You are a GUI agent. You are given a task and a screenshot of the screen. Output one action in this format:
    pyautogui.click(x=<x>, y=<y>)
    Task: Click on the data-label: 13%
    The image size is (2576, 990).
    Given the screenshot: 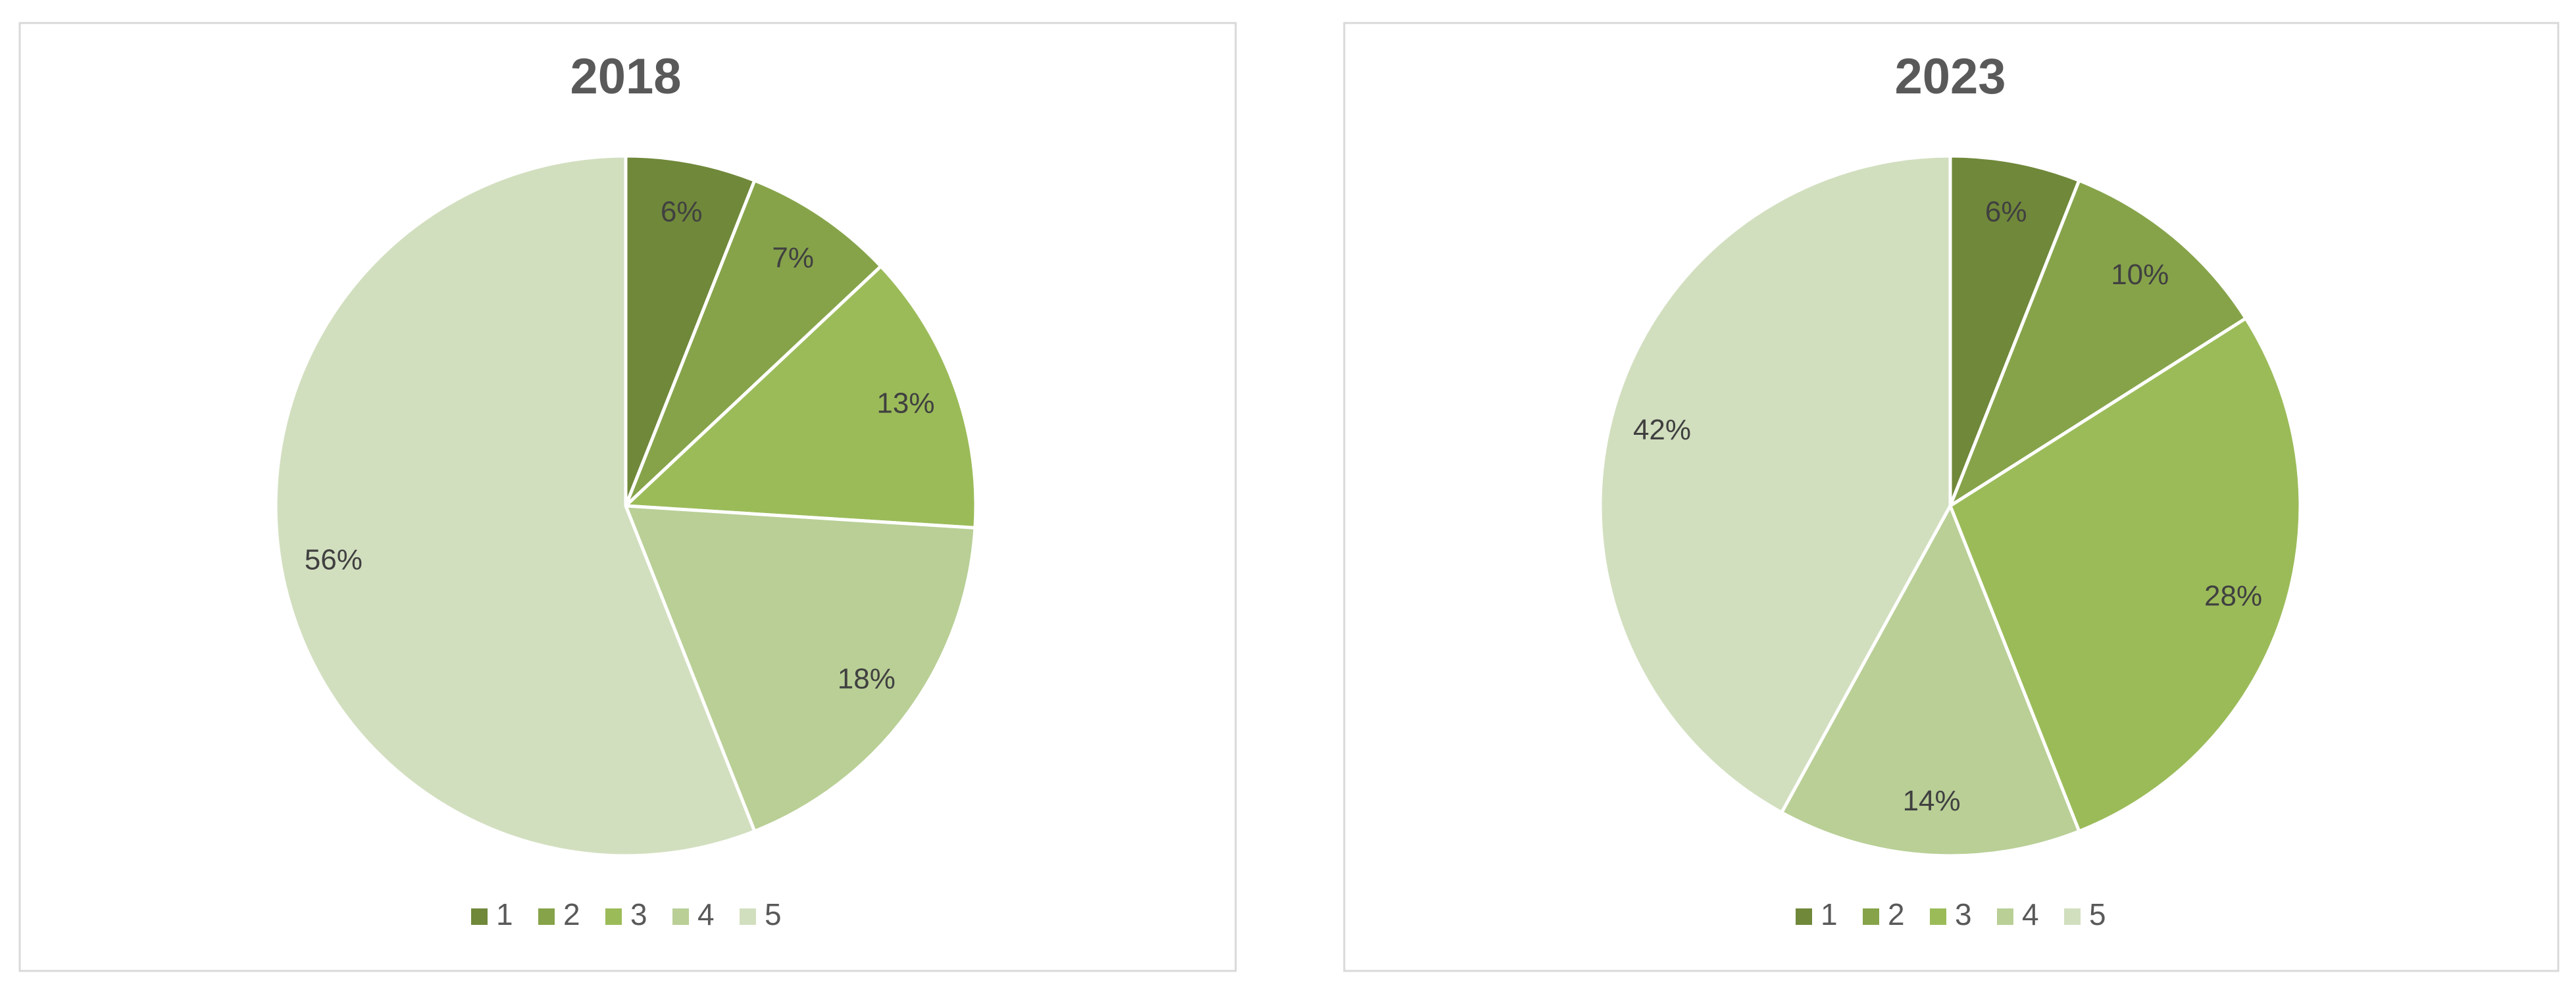 What is the action you would take?
    pyautogui.click(x=905, y=403)
    